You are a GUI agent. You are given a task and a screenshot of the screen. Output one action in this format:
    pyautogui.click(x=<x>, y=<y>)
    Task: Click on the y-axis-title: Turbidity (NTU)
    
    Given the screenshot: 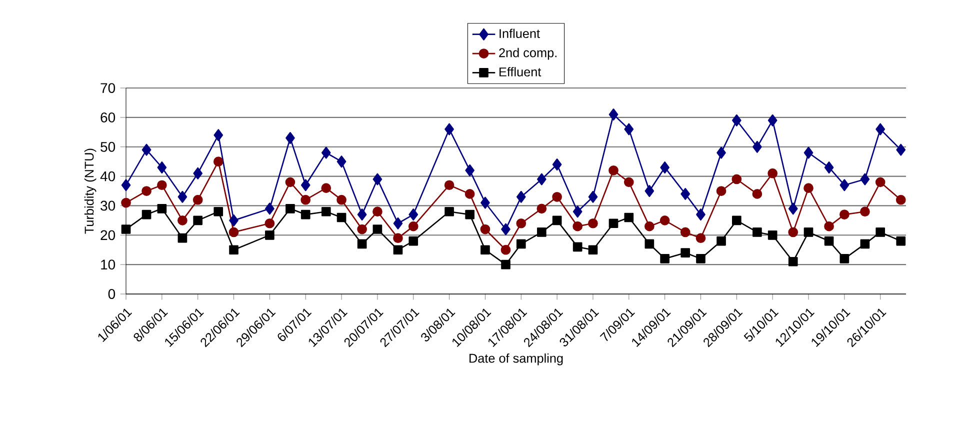 What is the action you would take?
    pyautogui.click(x=90, y=191)
    